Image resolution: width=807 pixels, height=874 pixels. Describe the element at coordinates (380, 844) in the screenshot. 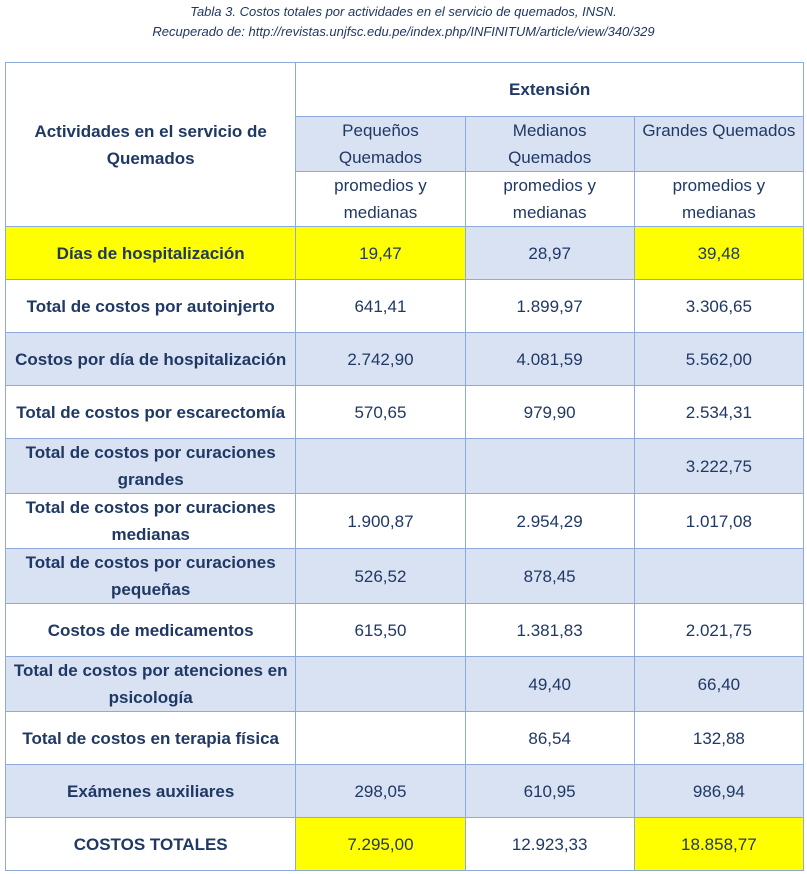

I see `cost-cell: 7.295,00` at that location.